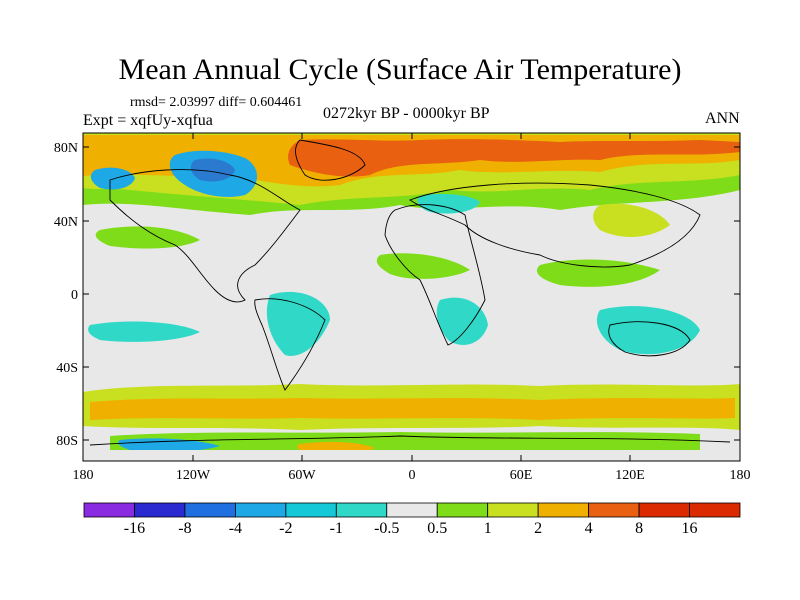  What do you see at coordinates (437, 528) in the screenshot?
I see `colorbar-label: 0.5` at bounding box center [437, 528].